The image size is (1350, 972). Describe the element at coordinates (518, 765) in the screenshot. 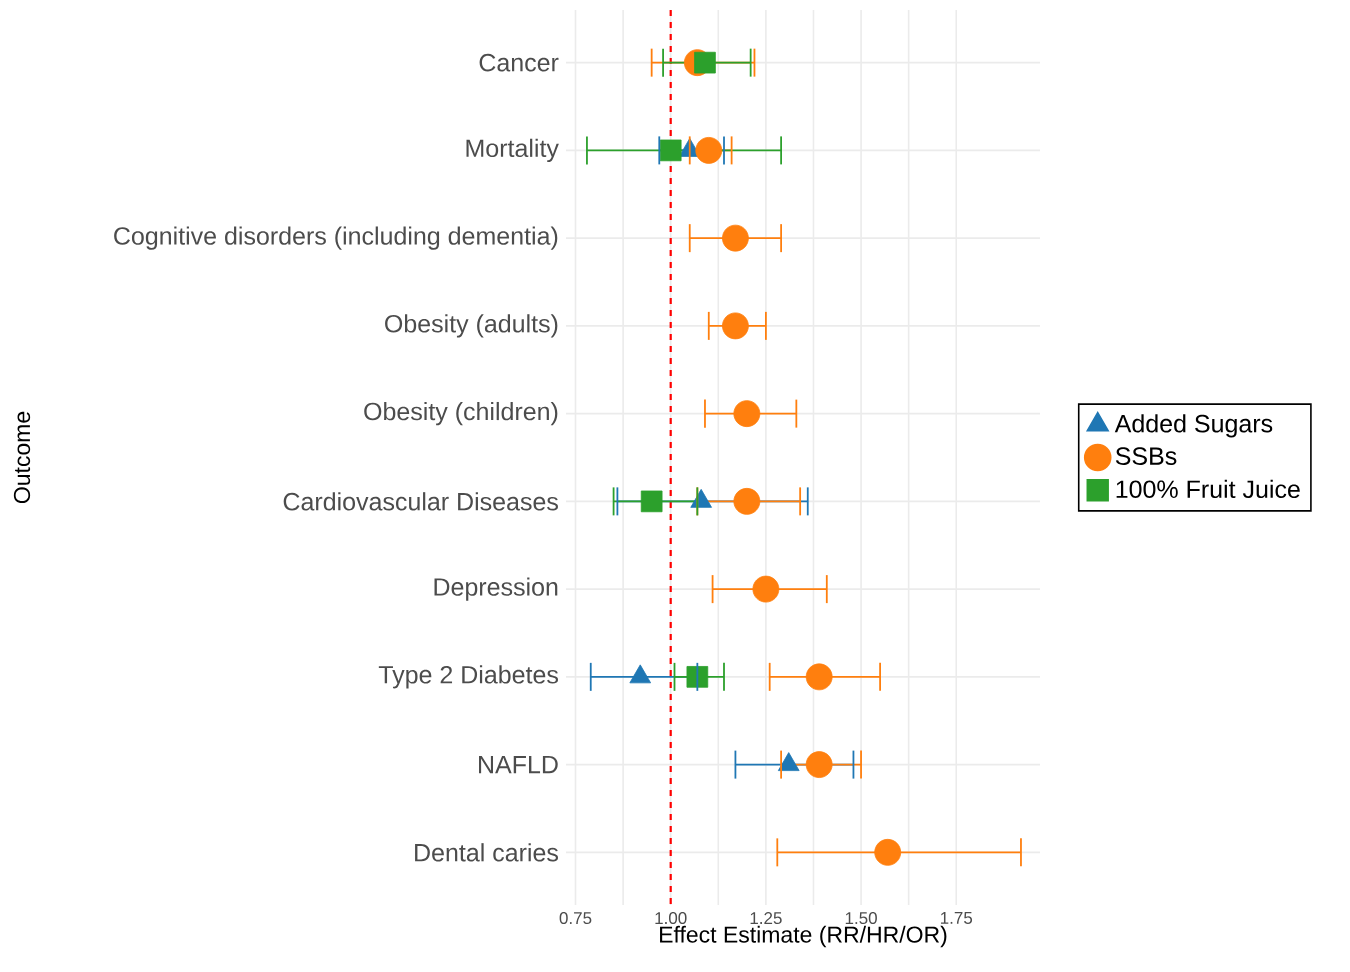

I see `y-tick-label: NAFLD` at that location.